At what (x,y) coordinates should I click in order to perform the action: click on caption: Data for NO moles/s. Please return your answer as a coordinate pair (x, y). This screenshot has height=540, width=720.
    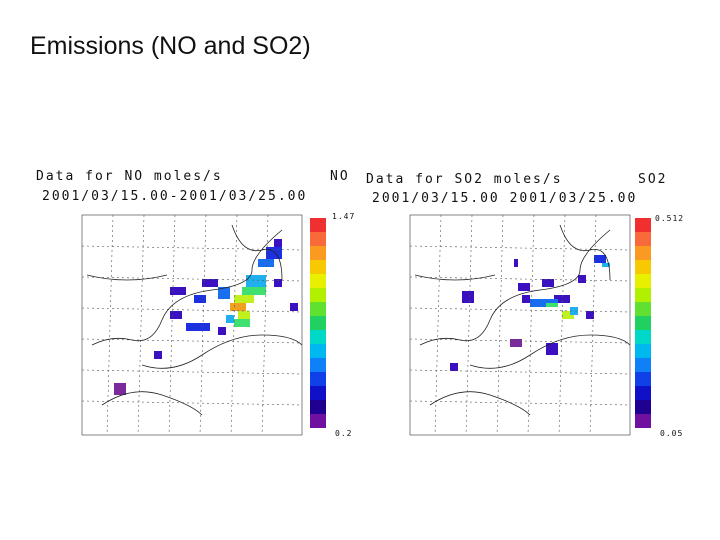
    Looking at the image, I should click on (129, 176).